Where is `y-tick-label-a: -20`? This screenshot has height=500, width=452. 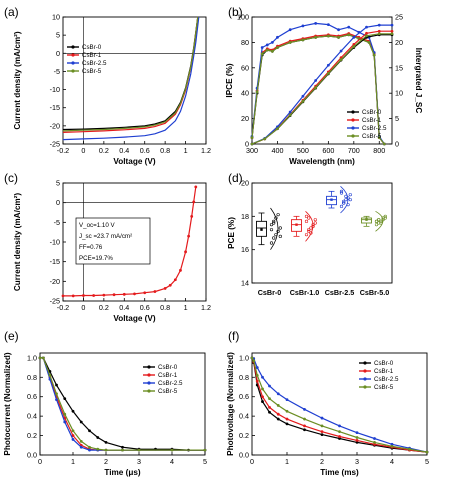
y-tick-label-a: -20 is located at coordinates (55, 125).